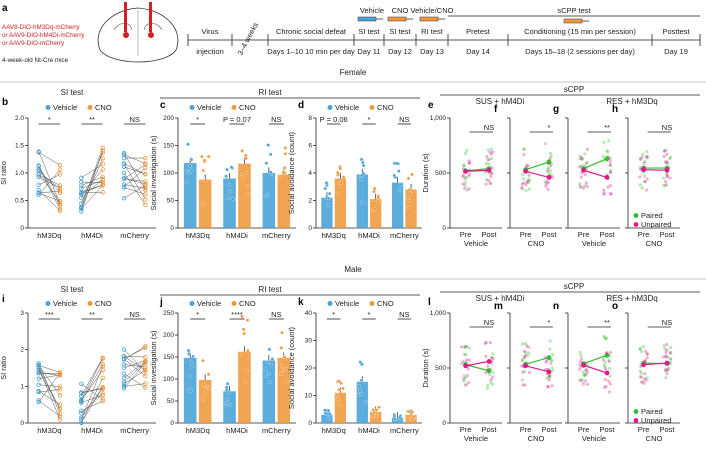 The height and width of the screenshot is (457, 706). What do you see at coordinates (477, 363) in the screenshot?
I see `mean-line-unpaired` at bounding box center [477, 363].